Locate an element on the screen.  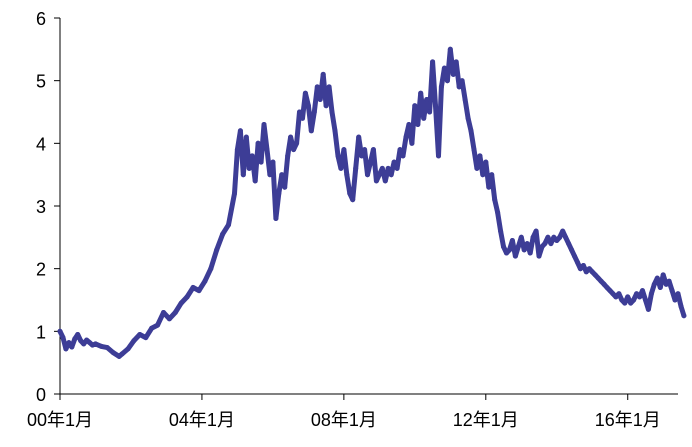
x-tick-label: 04年1月 is located at coordinates (202, 420).